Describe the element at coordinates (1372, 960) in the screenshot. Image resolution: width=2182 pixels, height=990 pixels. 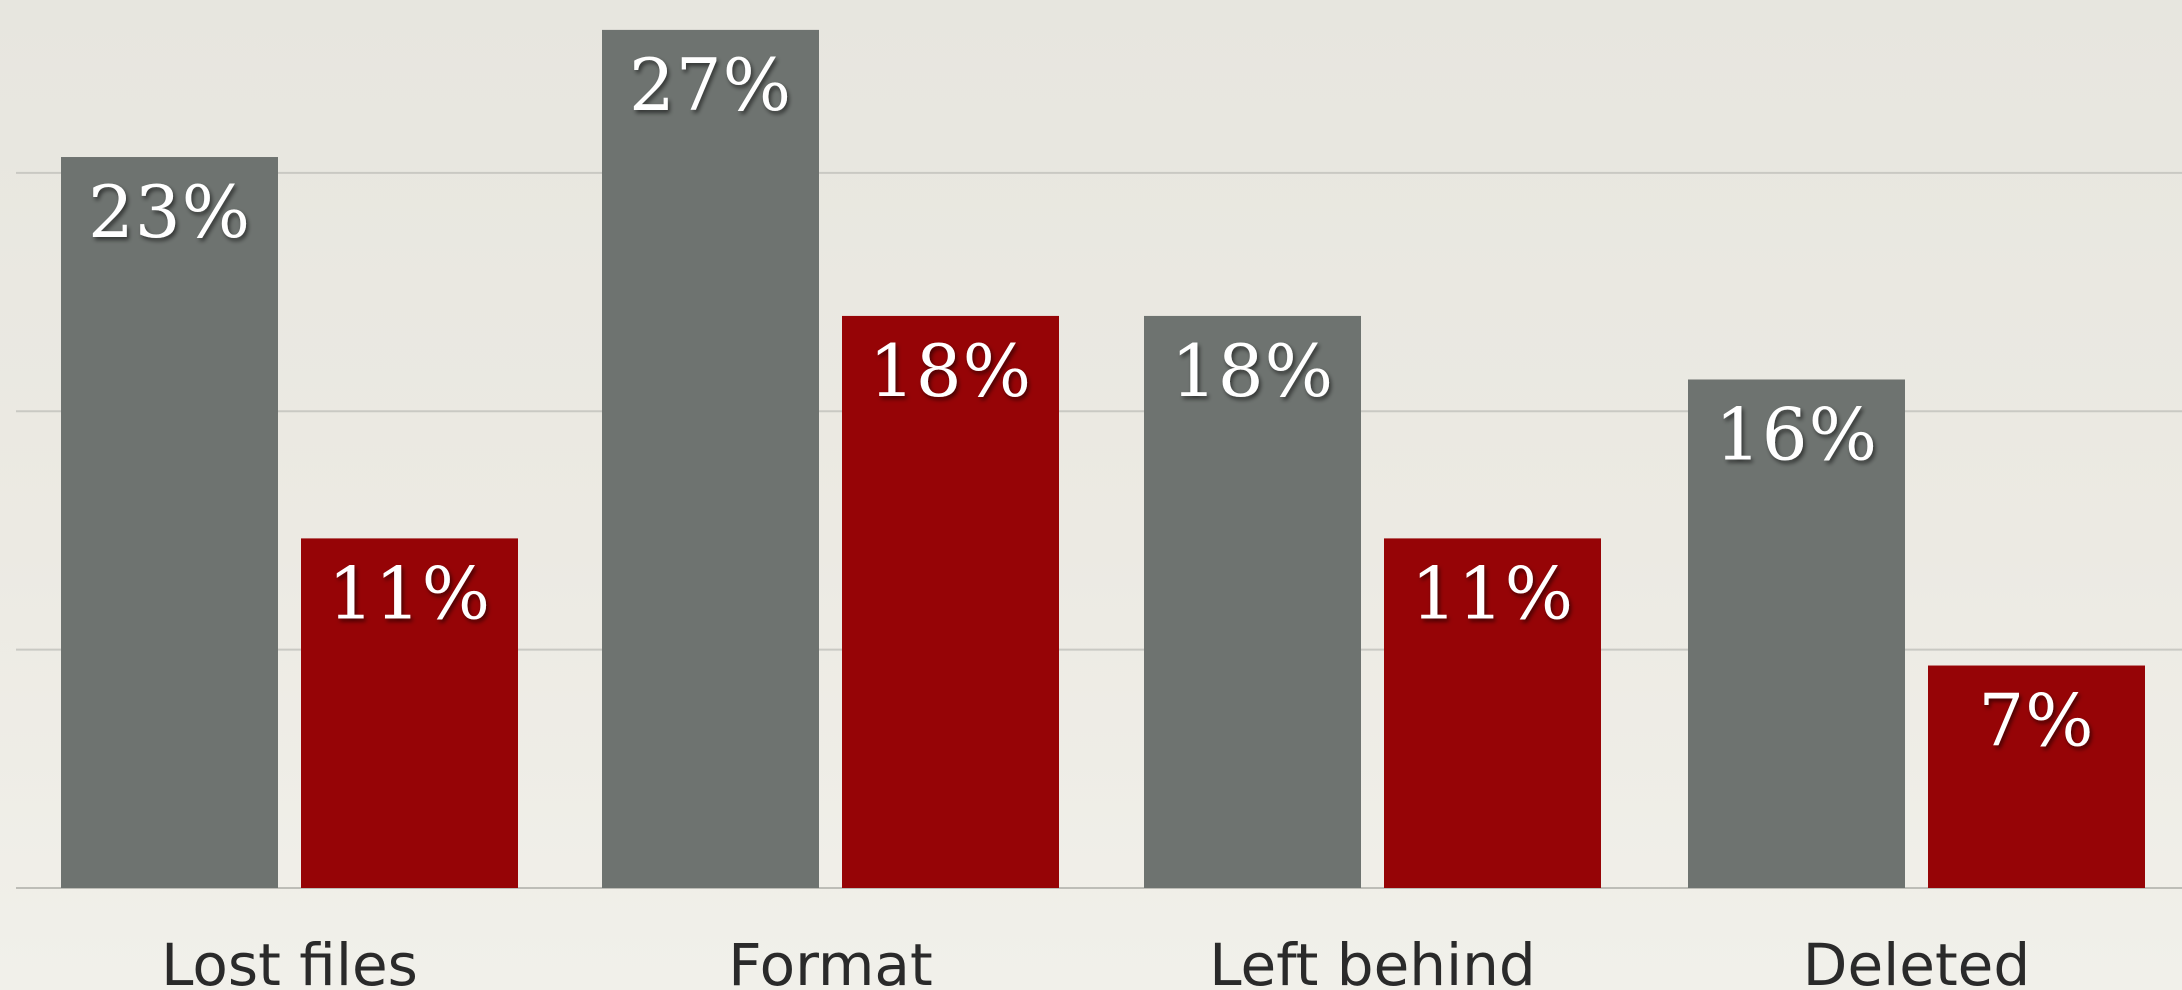
I see `category-label-left-behind: Left behind` at that location.